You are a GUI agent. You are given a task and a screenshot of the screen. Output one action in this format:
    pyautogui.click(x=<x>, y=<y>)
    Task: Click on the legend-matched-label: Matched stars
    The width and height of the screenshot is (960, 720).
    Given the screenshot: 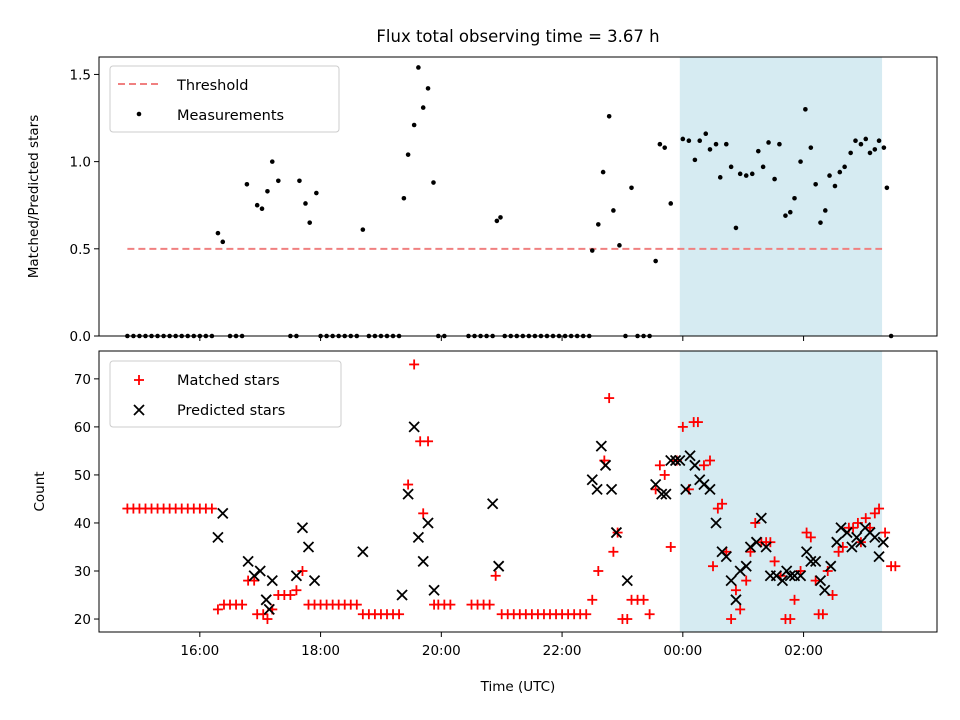 What is the action you would take?
    pyautogui.click(x=228, y=381)
    